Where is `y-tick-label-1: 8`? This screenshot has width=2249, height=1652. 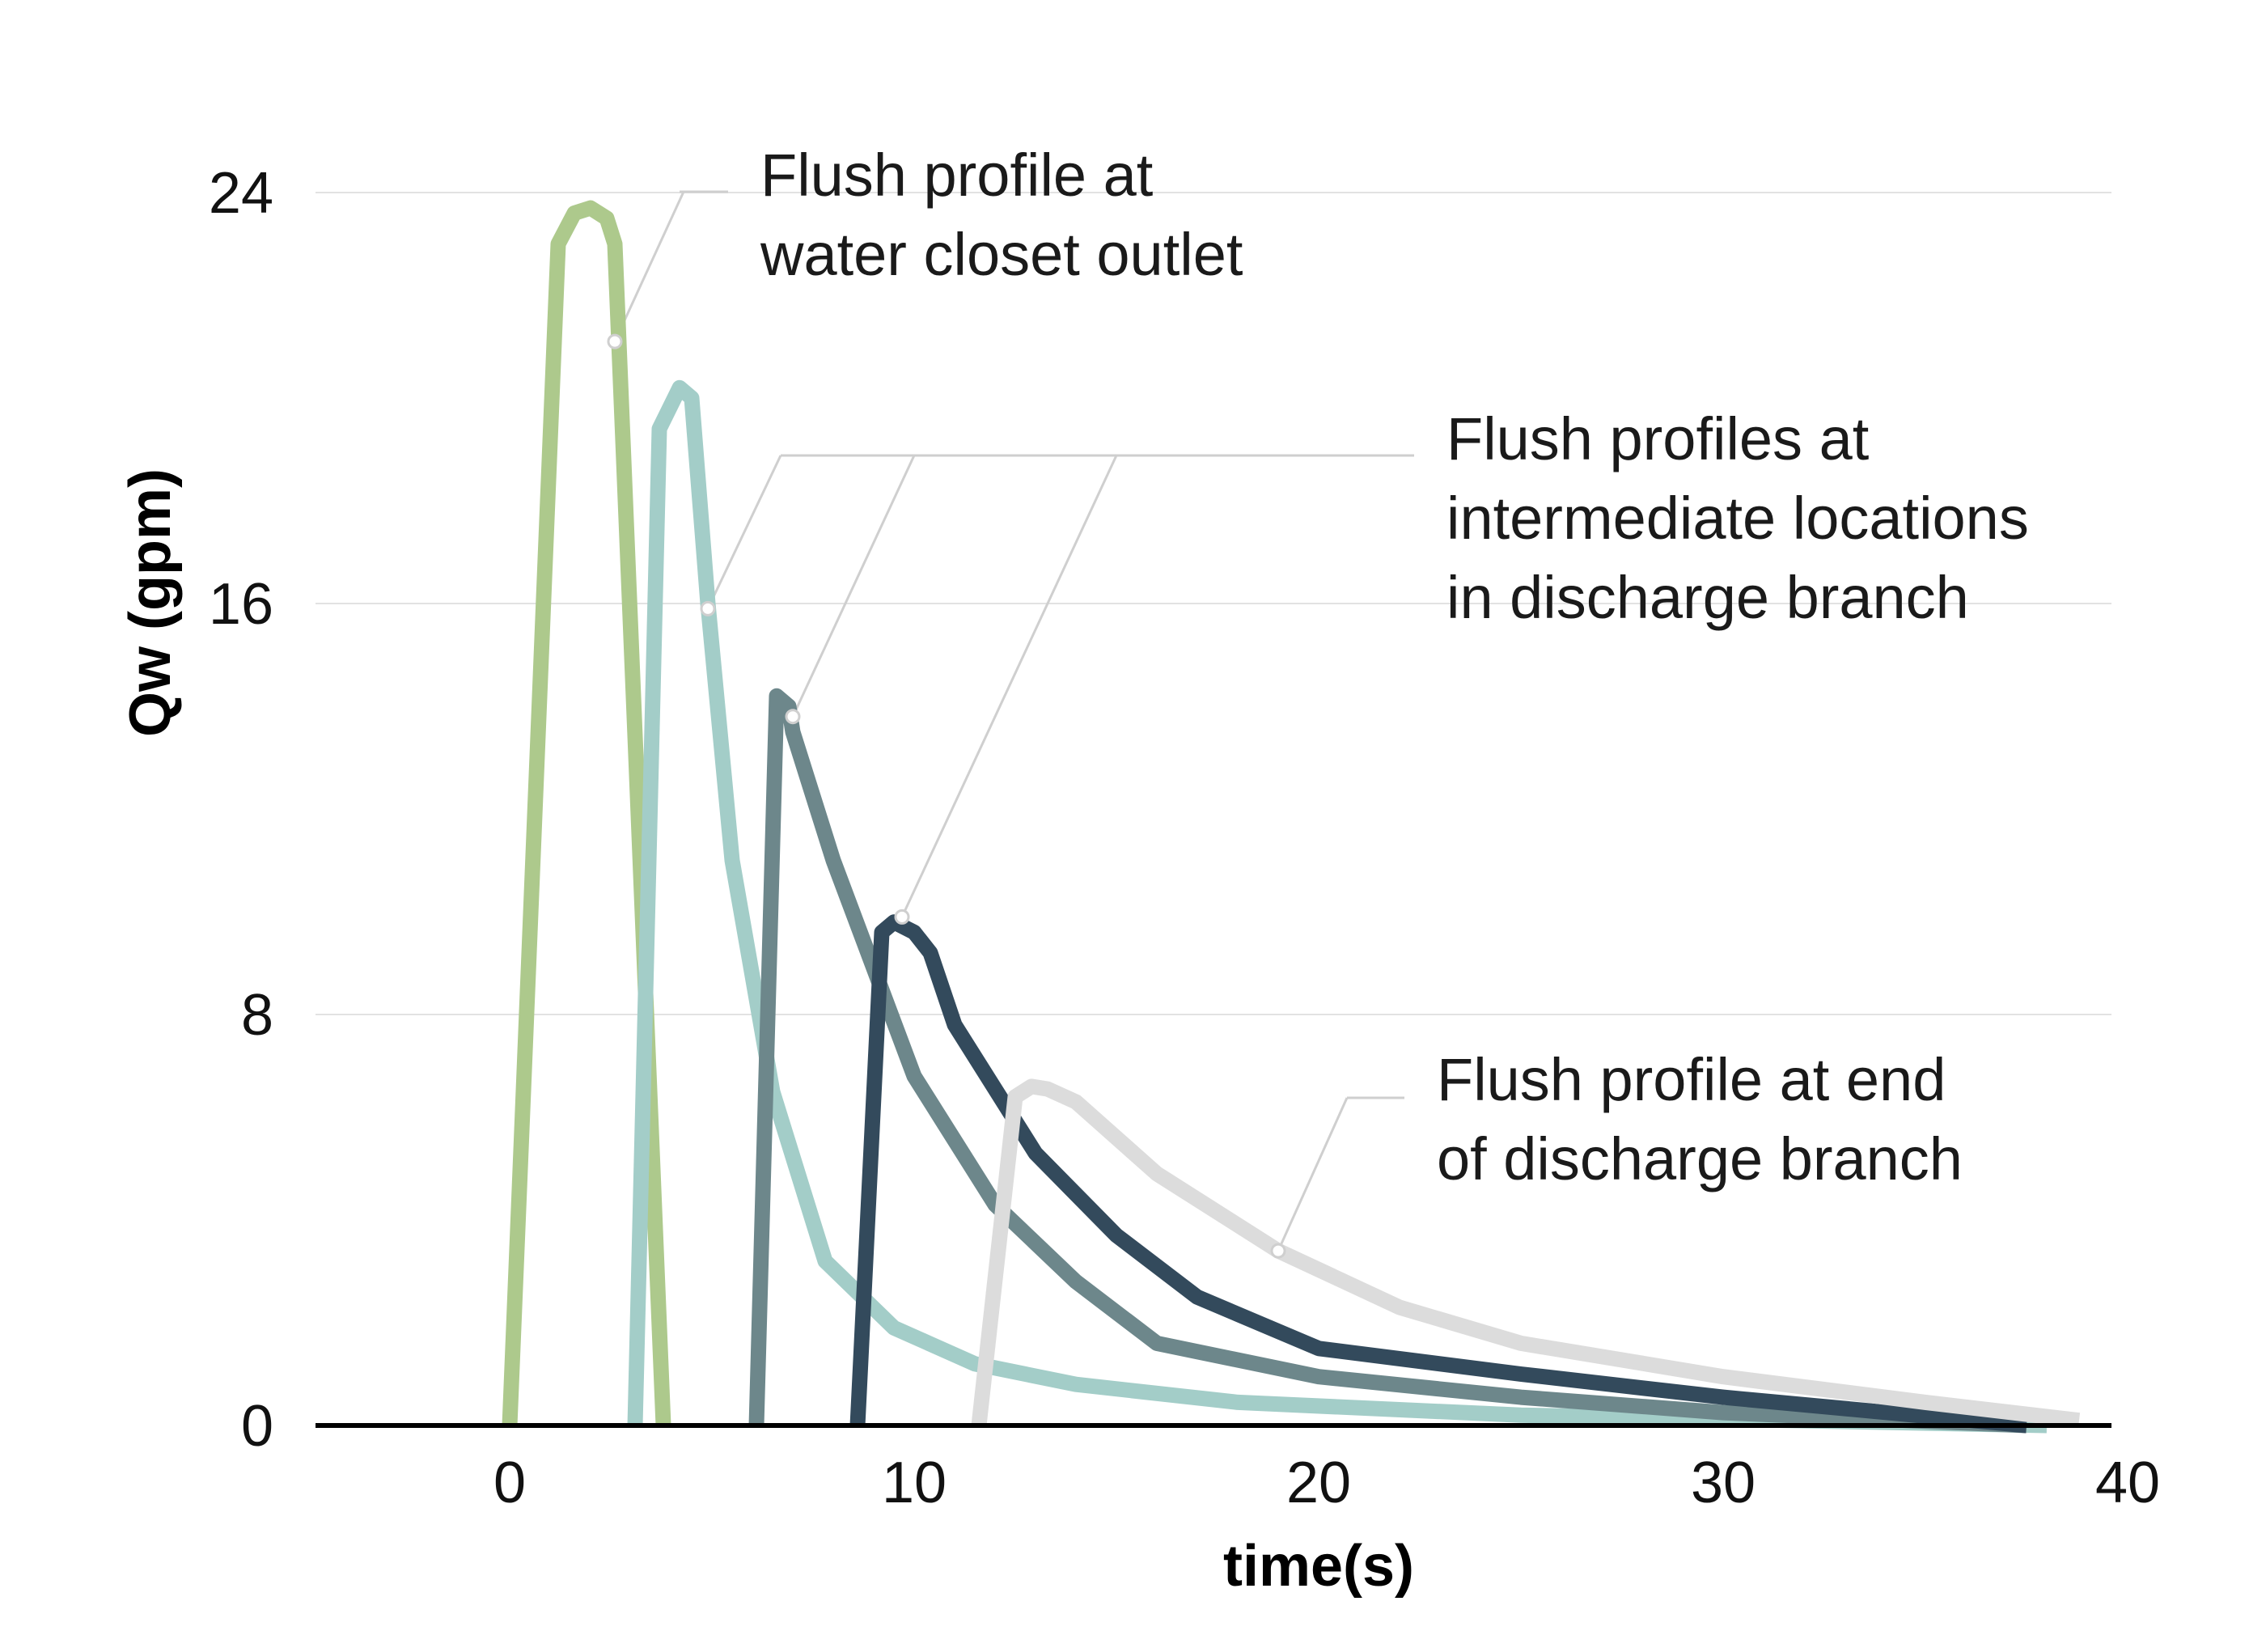 y-tick-label-1: 8 is located at coordinates (257, 1015).